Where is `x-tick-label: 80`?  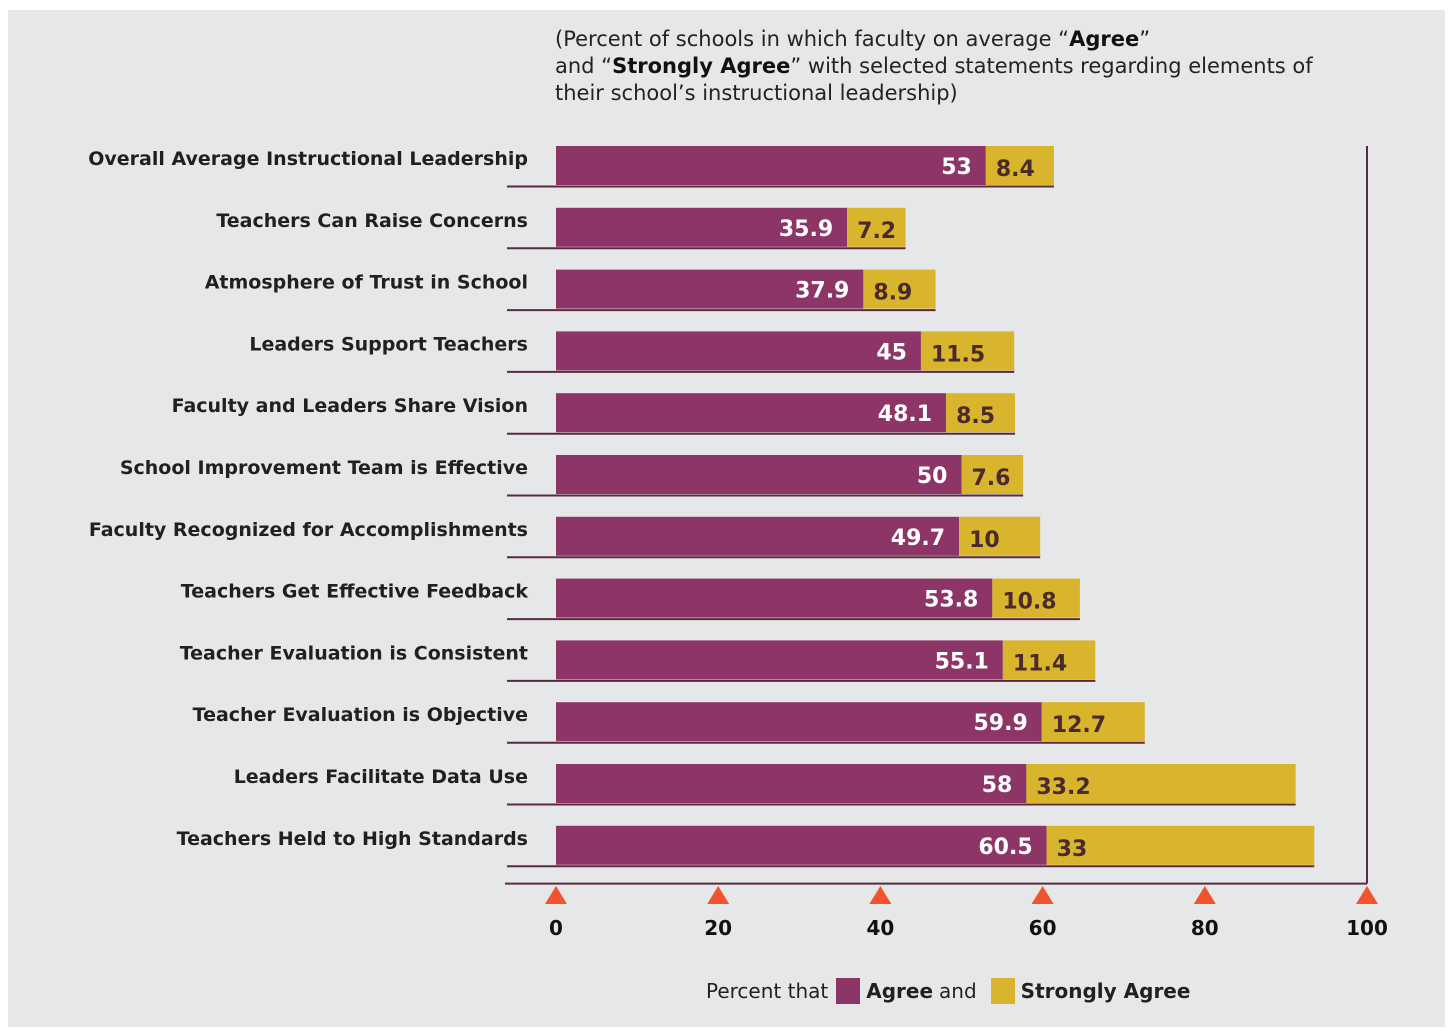 x-tick-label: 80 is located at coordinates (1205, 928).